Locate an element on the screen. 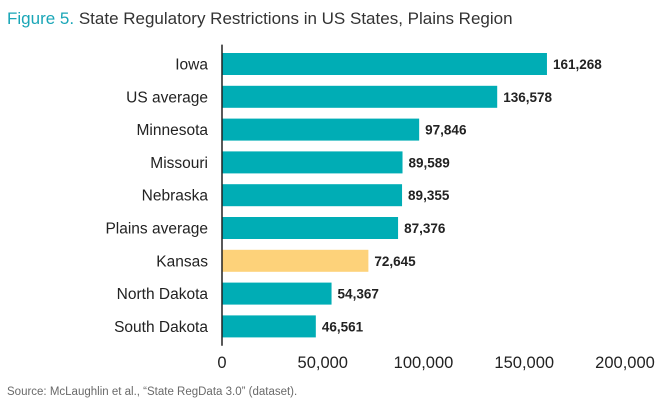 This screenshot has height=406, width=661. bar-south-dakota is located at coordinates (269, 326).